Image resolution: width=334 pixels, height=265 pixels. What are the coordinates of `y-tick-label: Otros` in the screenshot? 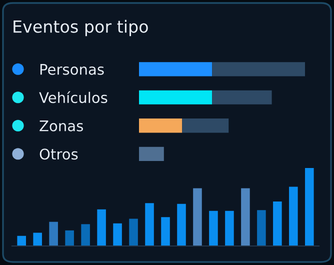 It's located at (59, 154).